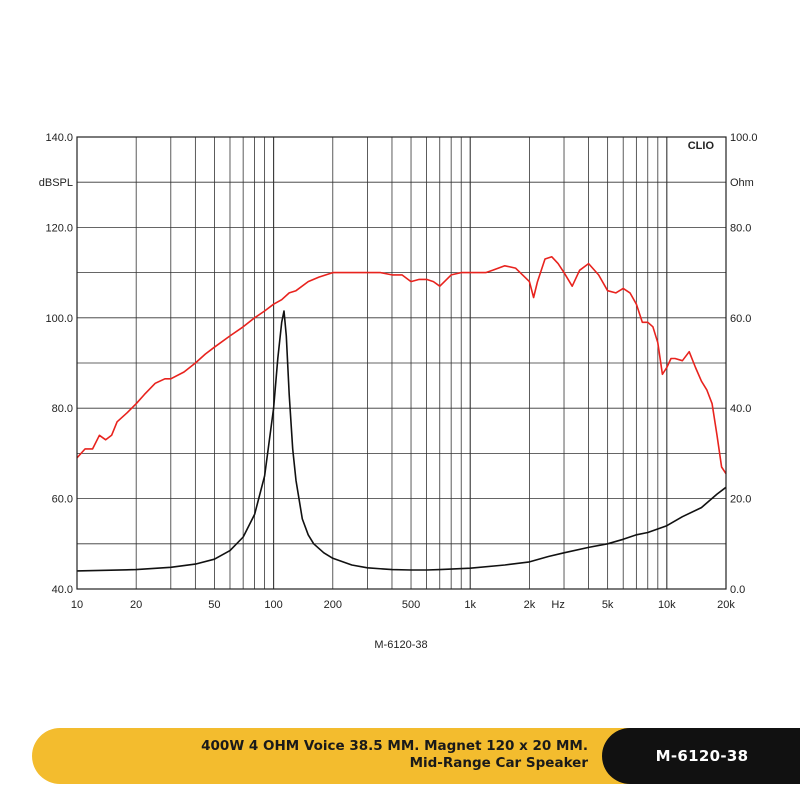  Describe the element at coordinates (214, 605) in the screenshot. I see `x-tick-label: 50` at that location.